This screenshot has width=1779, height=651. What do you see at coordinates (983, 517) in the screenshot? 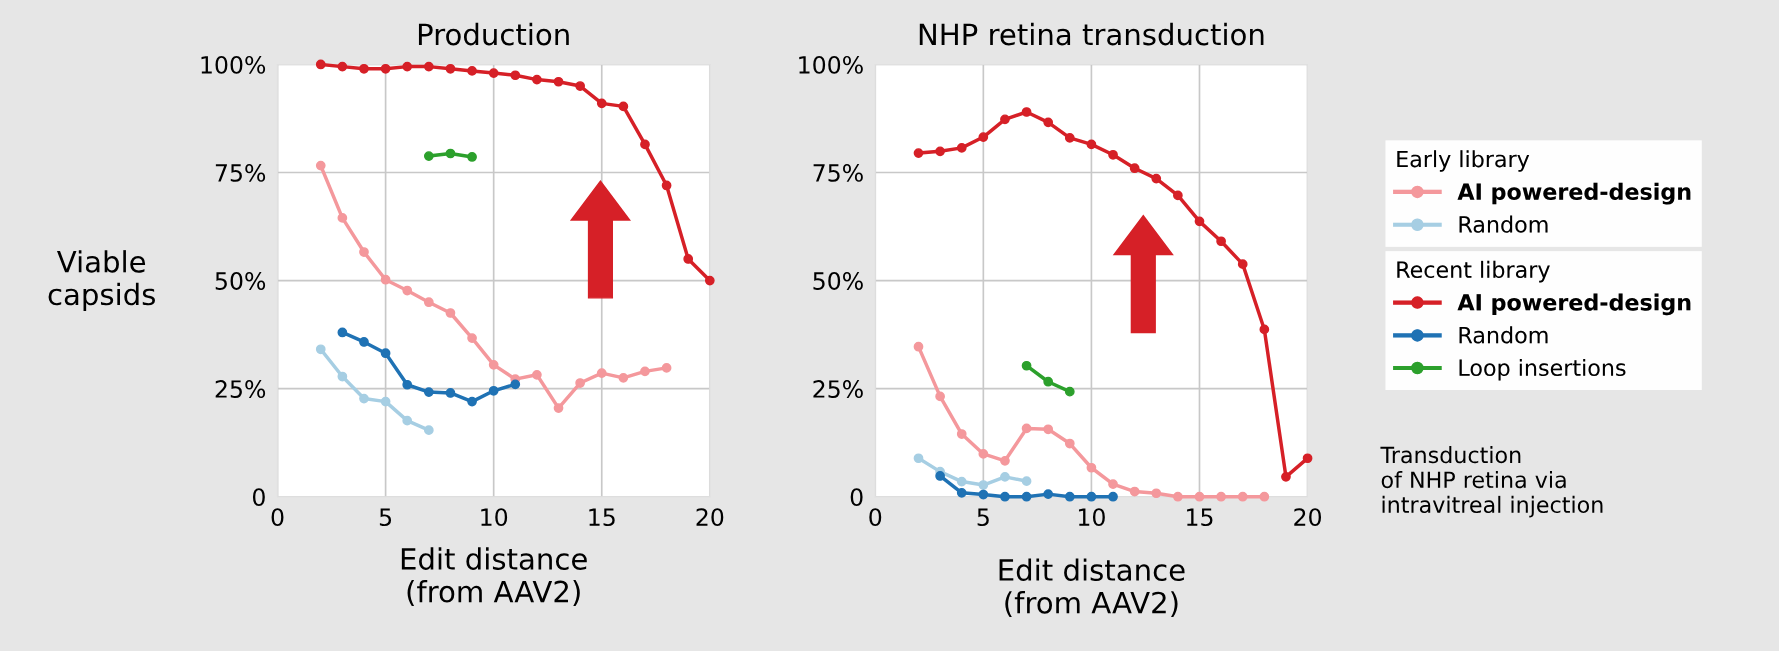
I see `x-tick-label: 5` at bounding box center [983, 517].